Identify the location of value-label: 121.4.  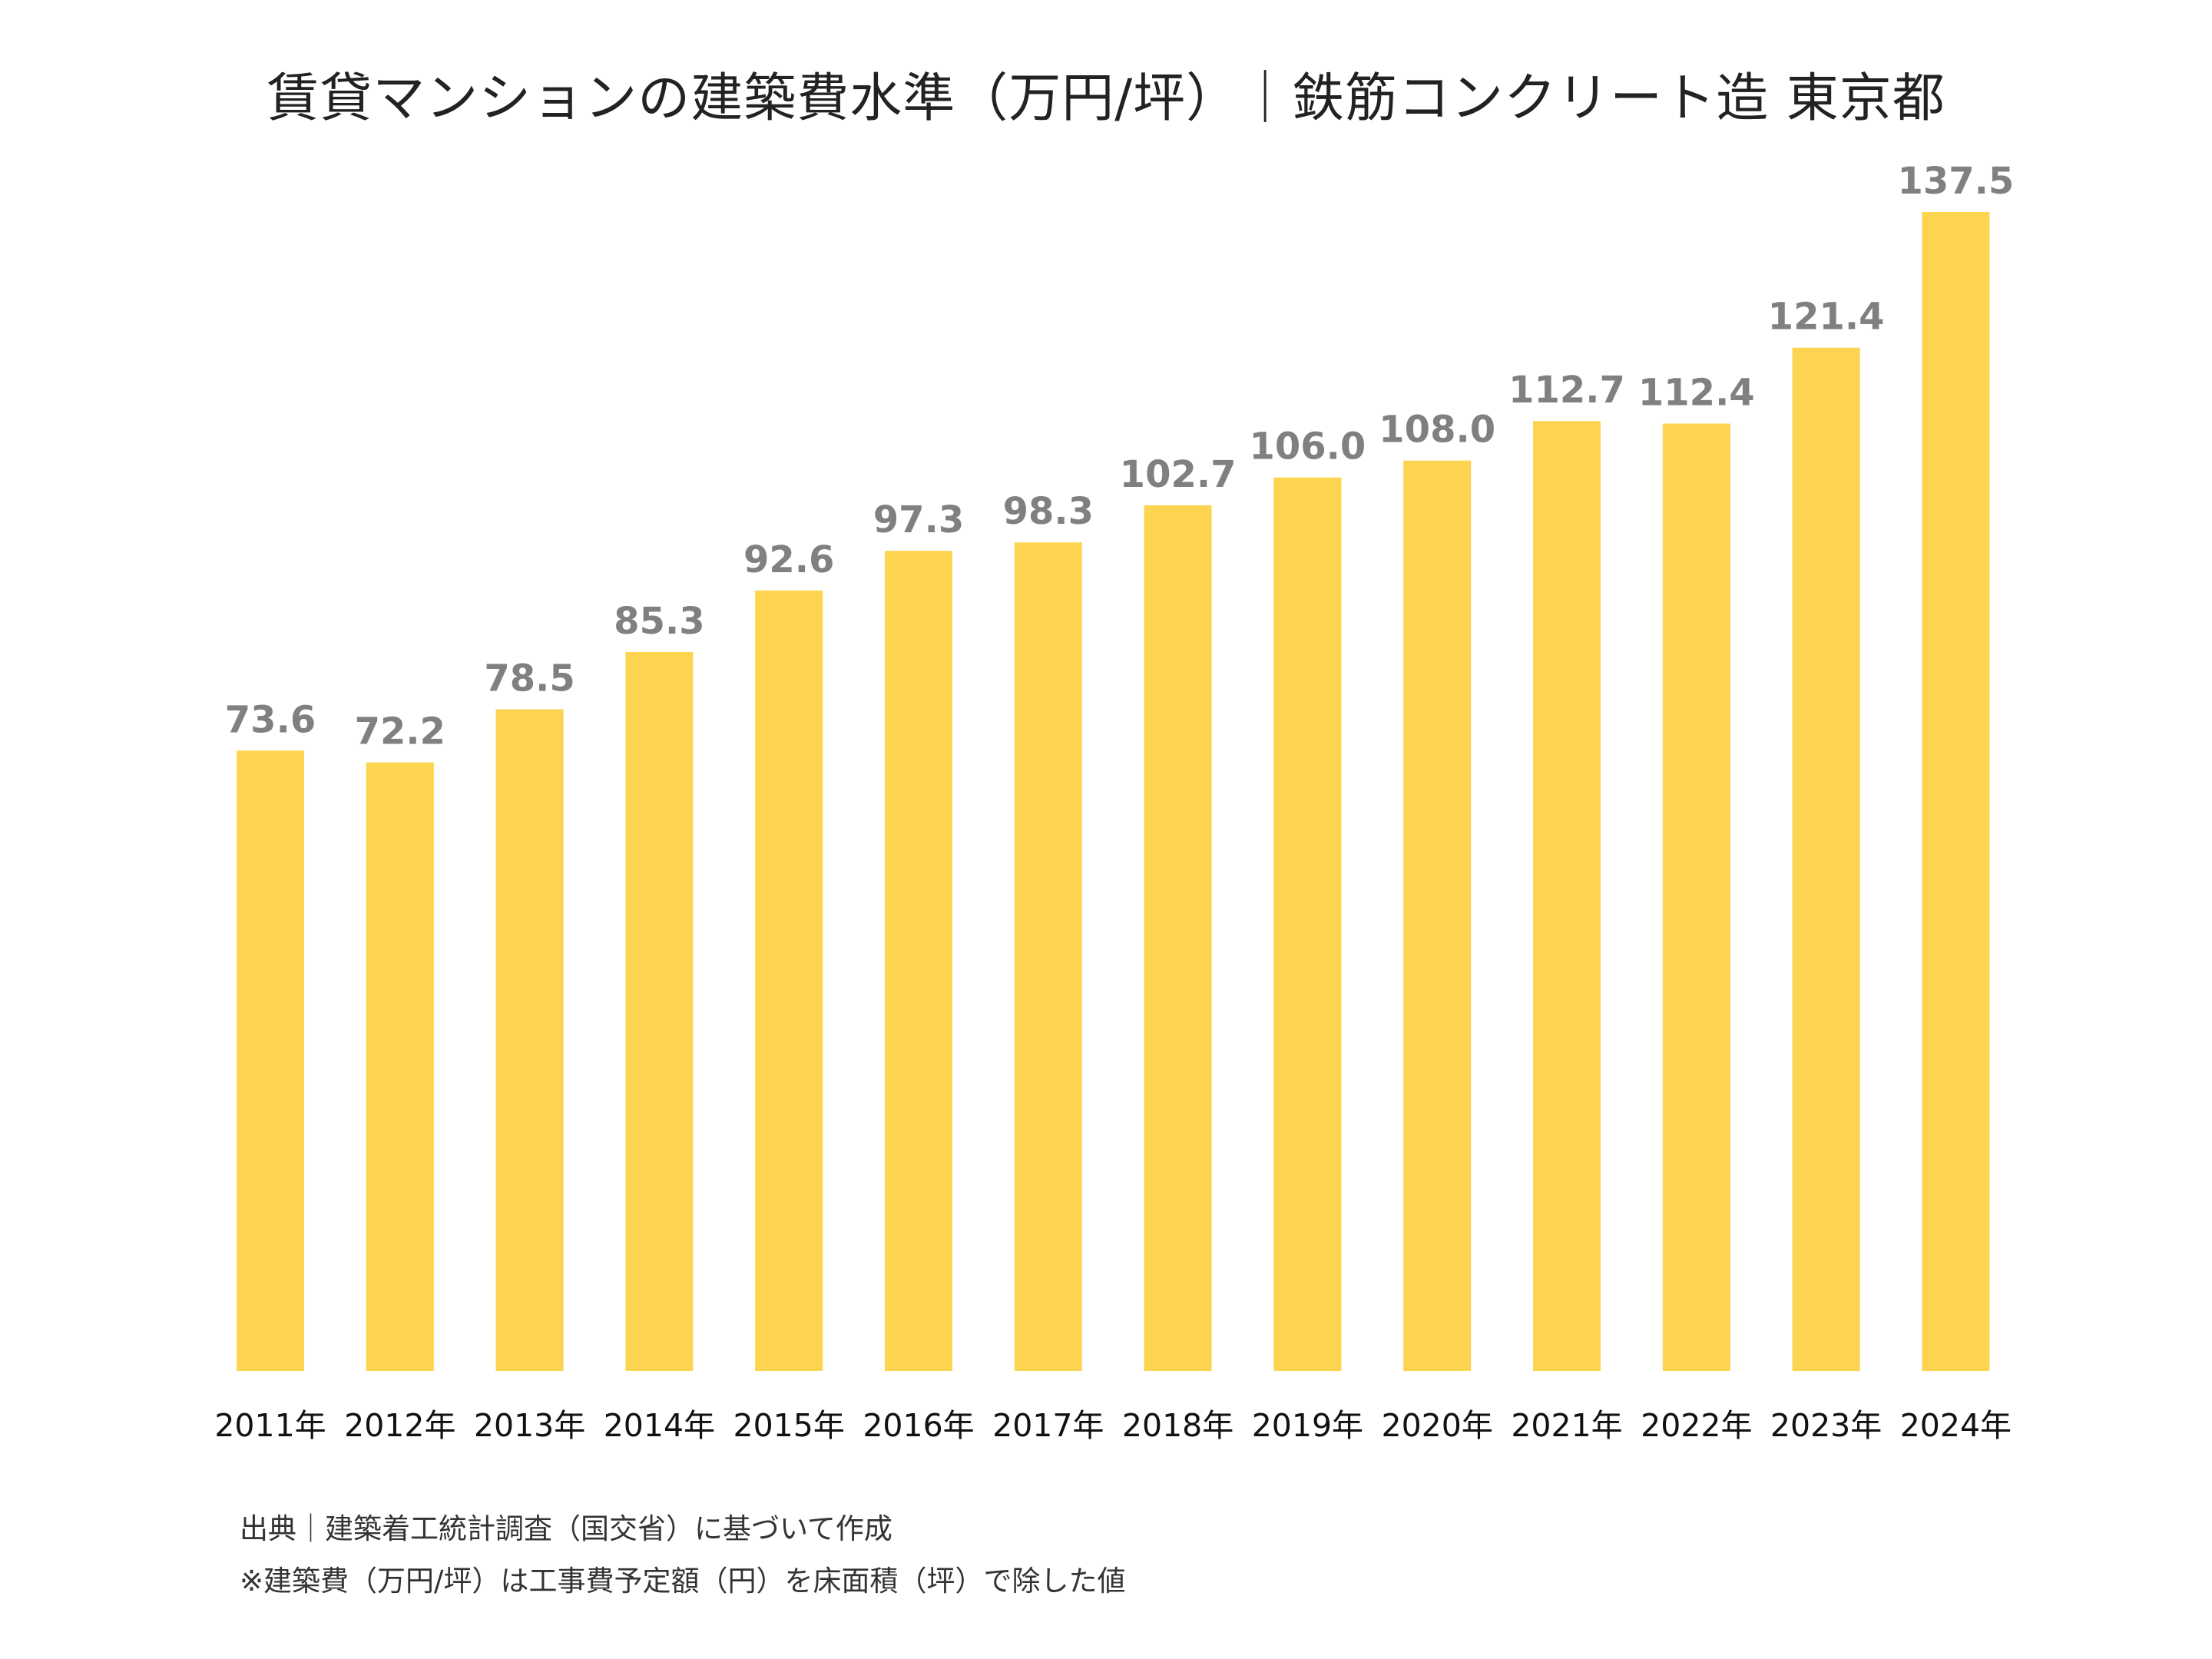
(1826, 317).